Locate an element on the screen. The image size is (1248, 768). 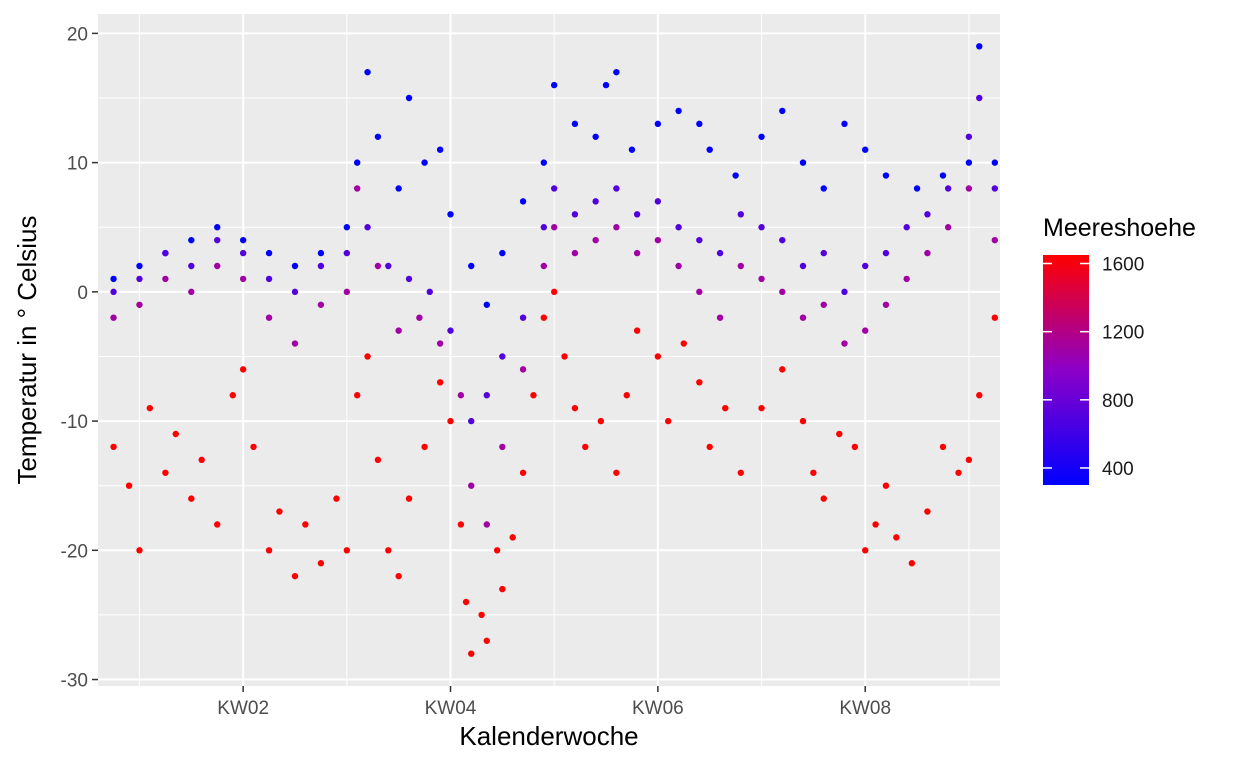
y-tick-label: -30 is located at coordinates (74, 681).